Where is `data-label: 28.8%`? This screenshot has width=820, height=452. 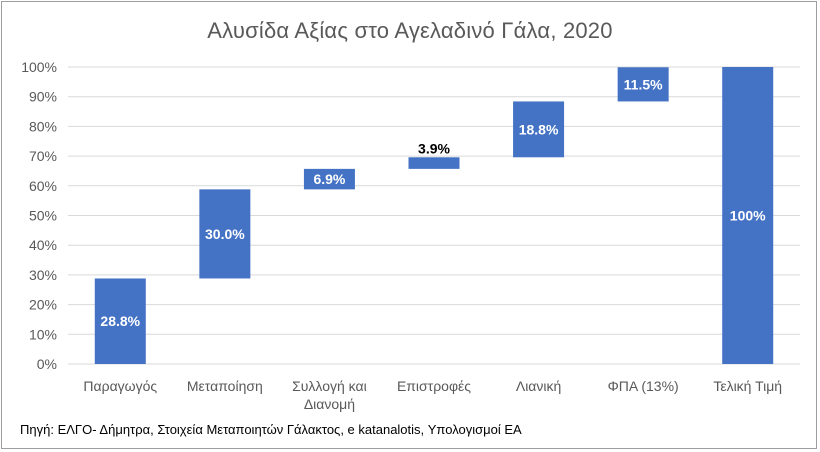 data-label: 28.8% is located at coordinates (120, 321).